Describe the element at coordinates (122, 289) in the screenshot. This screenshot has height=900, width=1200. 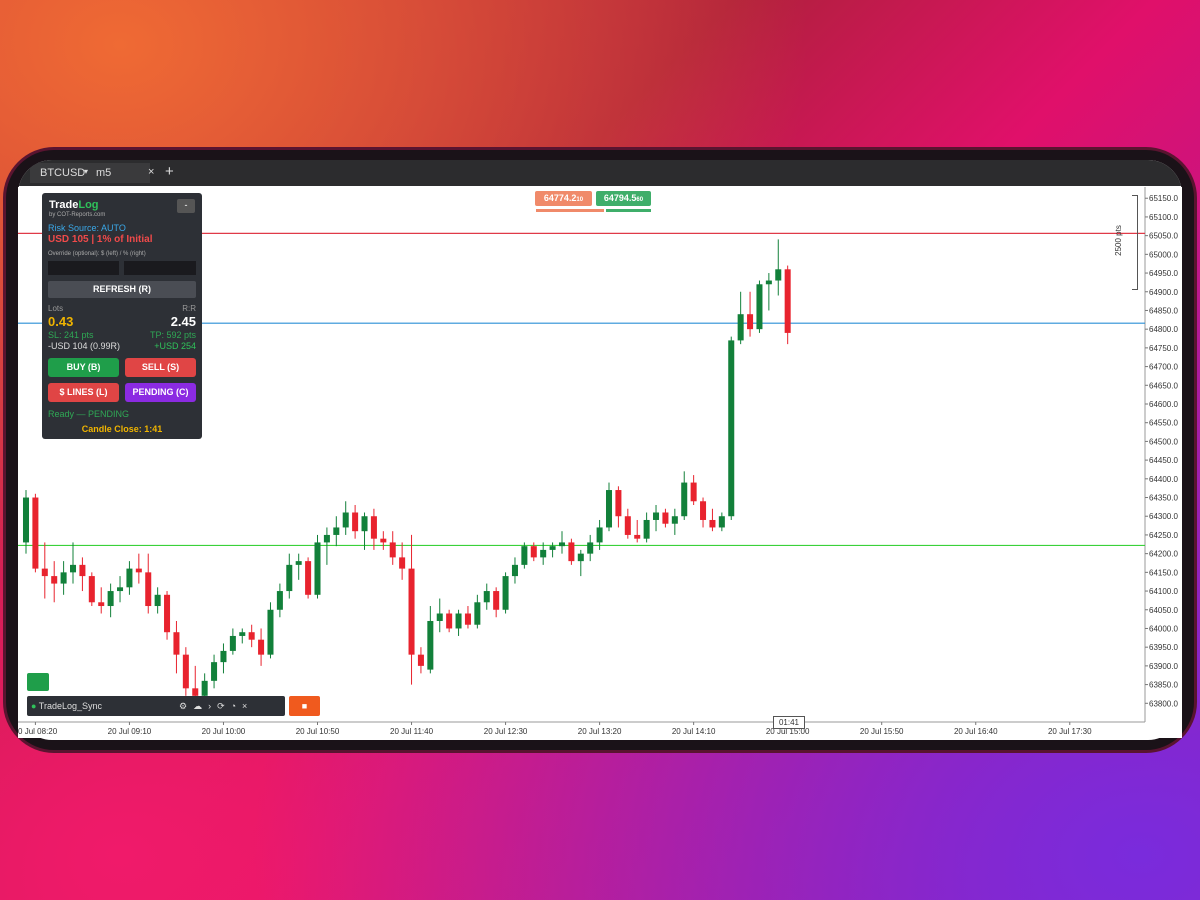
I see `refresh-button: REFRESH (R)` at that location.